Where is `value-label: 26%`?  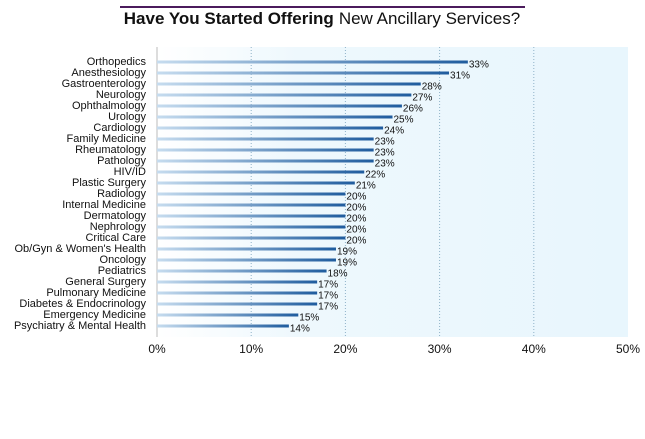
value-label: 26% is located at coordinates (413, 109).